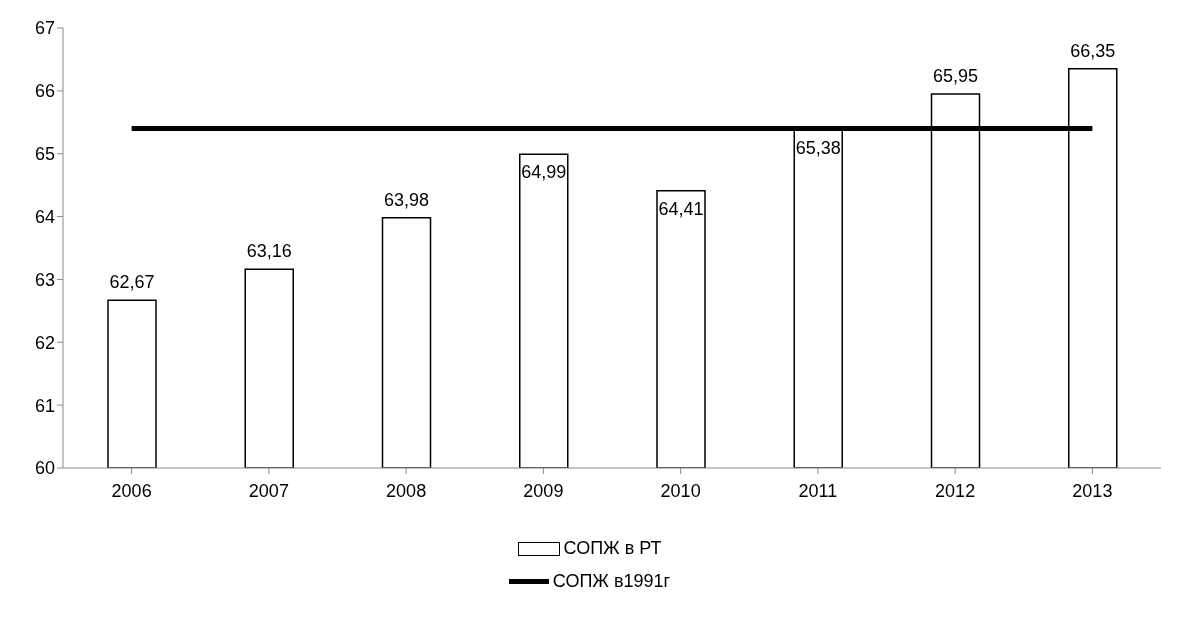 The image size is (1179, 639). What do you see at coordinates (44, 405) in the screenshot?
I see `y-tick-label: 61` at bounding box center [44, 405].